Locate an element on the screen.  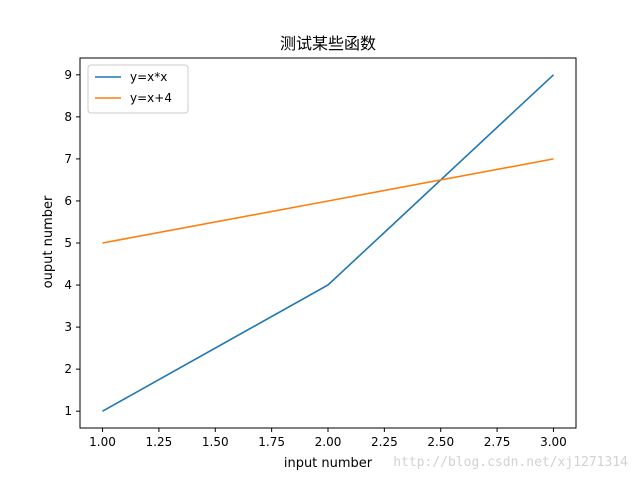
legend: y=x*x y=x+4 is located at coordinates (138, 89).